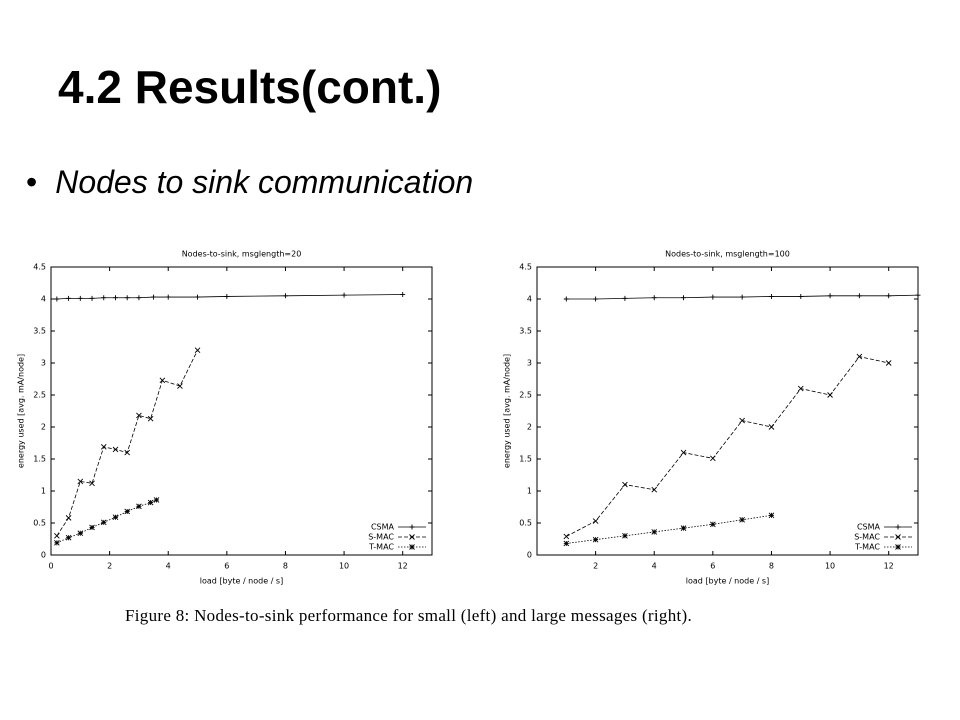 The image size is (960, 720). What do you see at coordinates (381, 537) in the screenshot?
I see `legend-label: S-MAC` at bounding box center [381, 537].